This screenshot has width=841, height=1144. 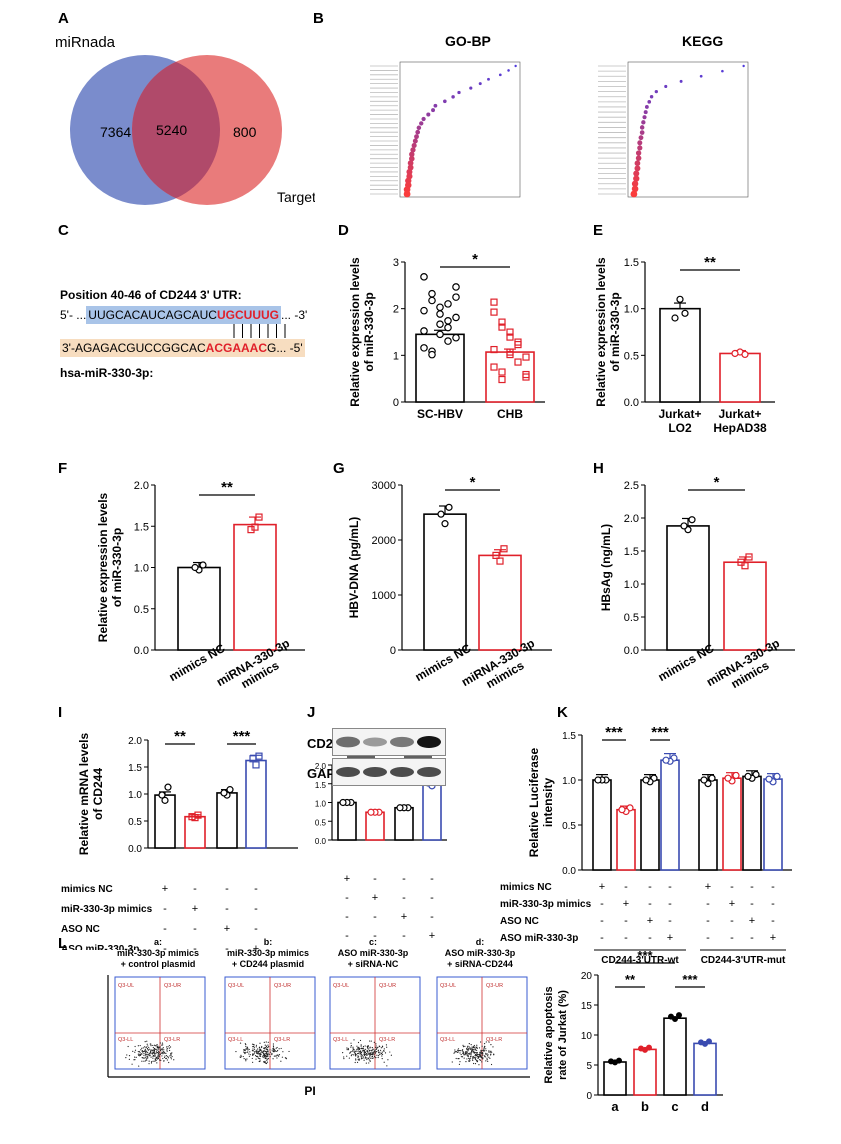 What do you see at coordinates (227, 487) in the screenshot?
I see `significance-mark: **` at bounding box center [227, 487].